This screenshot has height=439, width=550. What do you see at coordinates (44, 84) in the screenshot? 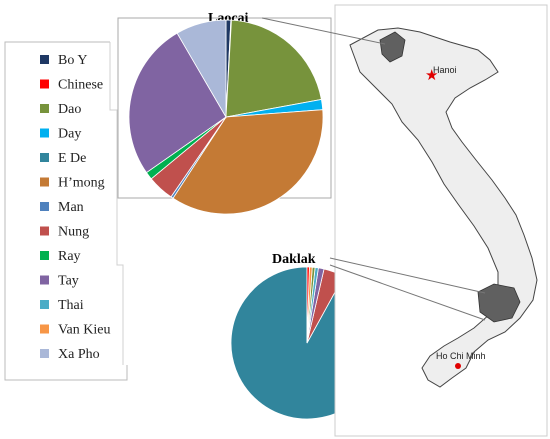
I see `legend-swatch-chinese` at bounding box center [44, 84].